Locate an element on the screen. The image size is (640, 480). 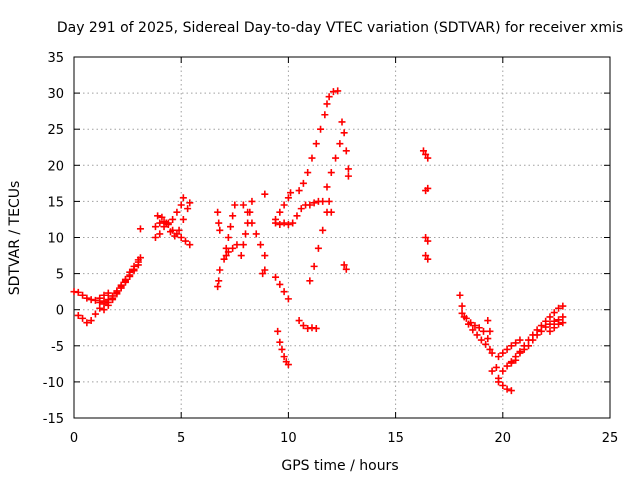
y-tick-label: 25 is located at coordinates (55, 130).